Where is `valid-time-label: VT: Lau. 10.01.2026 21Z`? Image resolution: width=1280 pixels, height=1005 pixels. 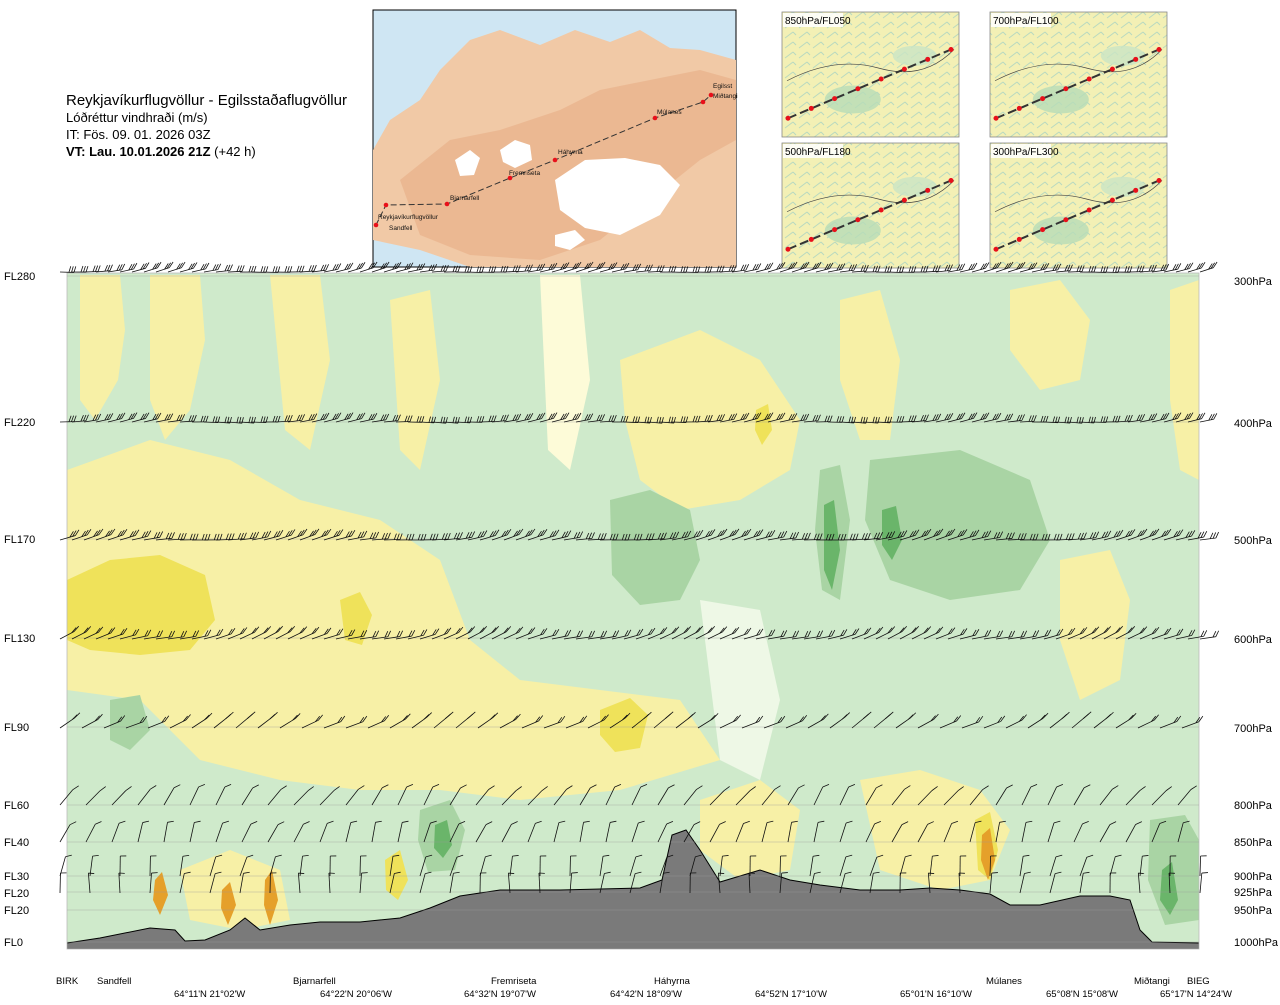 valid-time-label: VT: Lau. 10.01.2026 21Z is located at coordinates (138, 151).